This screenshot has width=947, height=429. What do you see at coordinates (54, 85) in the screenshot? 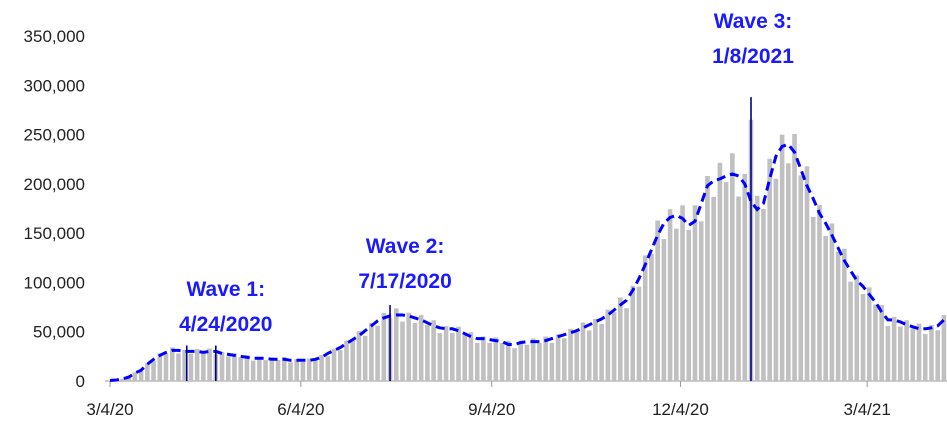
I see `y-tick-label: 300,000` at bounding box center [54, 85].